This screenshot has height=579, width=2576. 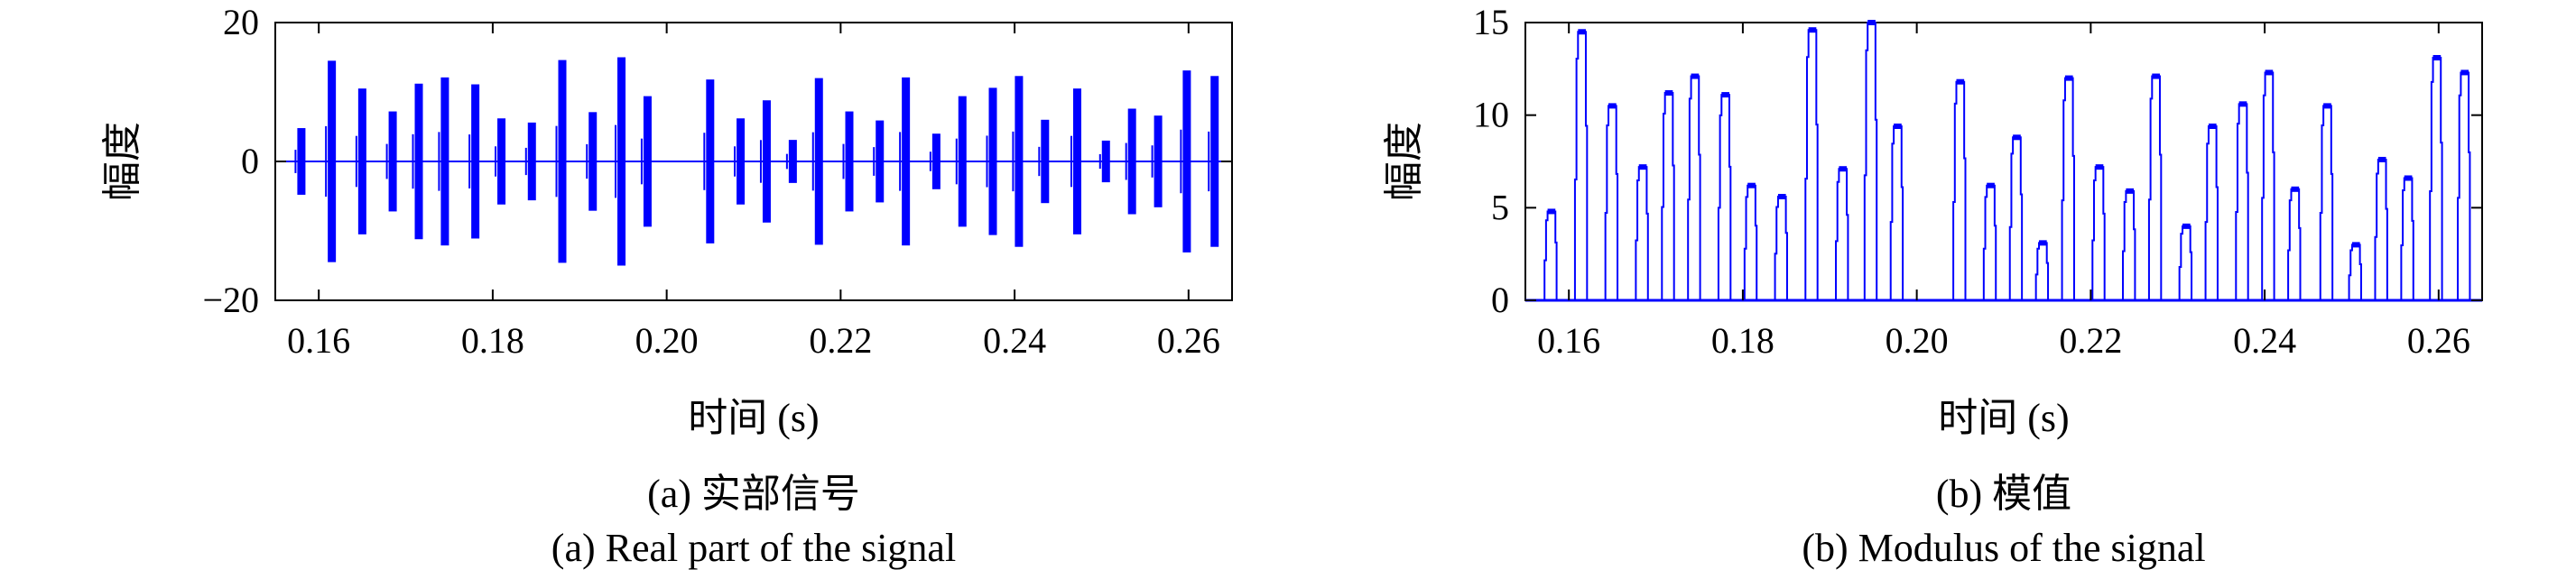 What do you see at coordinates (1500, 207) in the screenshot?
I see `y-tick-label: 5` at bounding box center [1500, 207].